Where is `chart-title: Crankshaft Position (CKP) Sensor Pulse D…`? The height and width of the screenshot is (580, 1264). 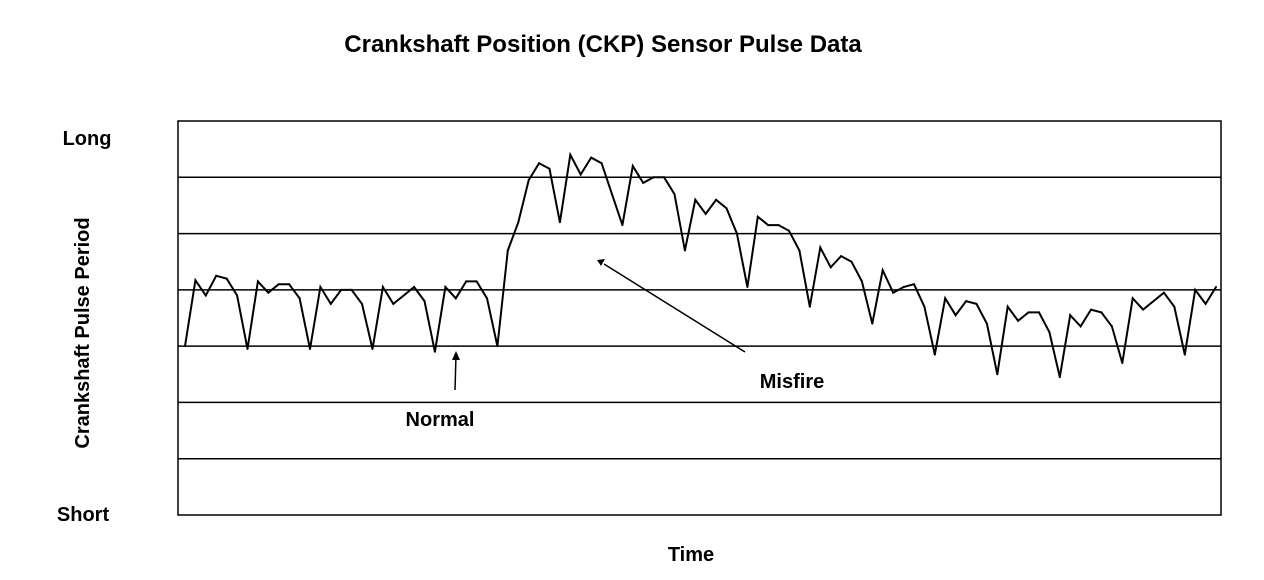 chart-title: Crankshaft Position (CKP) Sensor Pulse D… is located at coordinates (603, 44).